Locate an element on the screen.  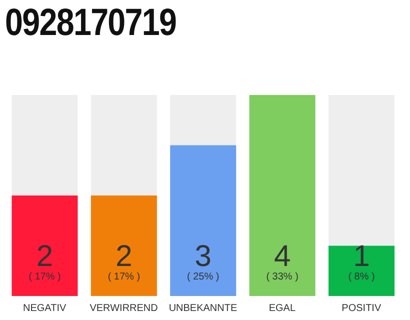
data-label: 4 is located at coordinates (282, 256).